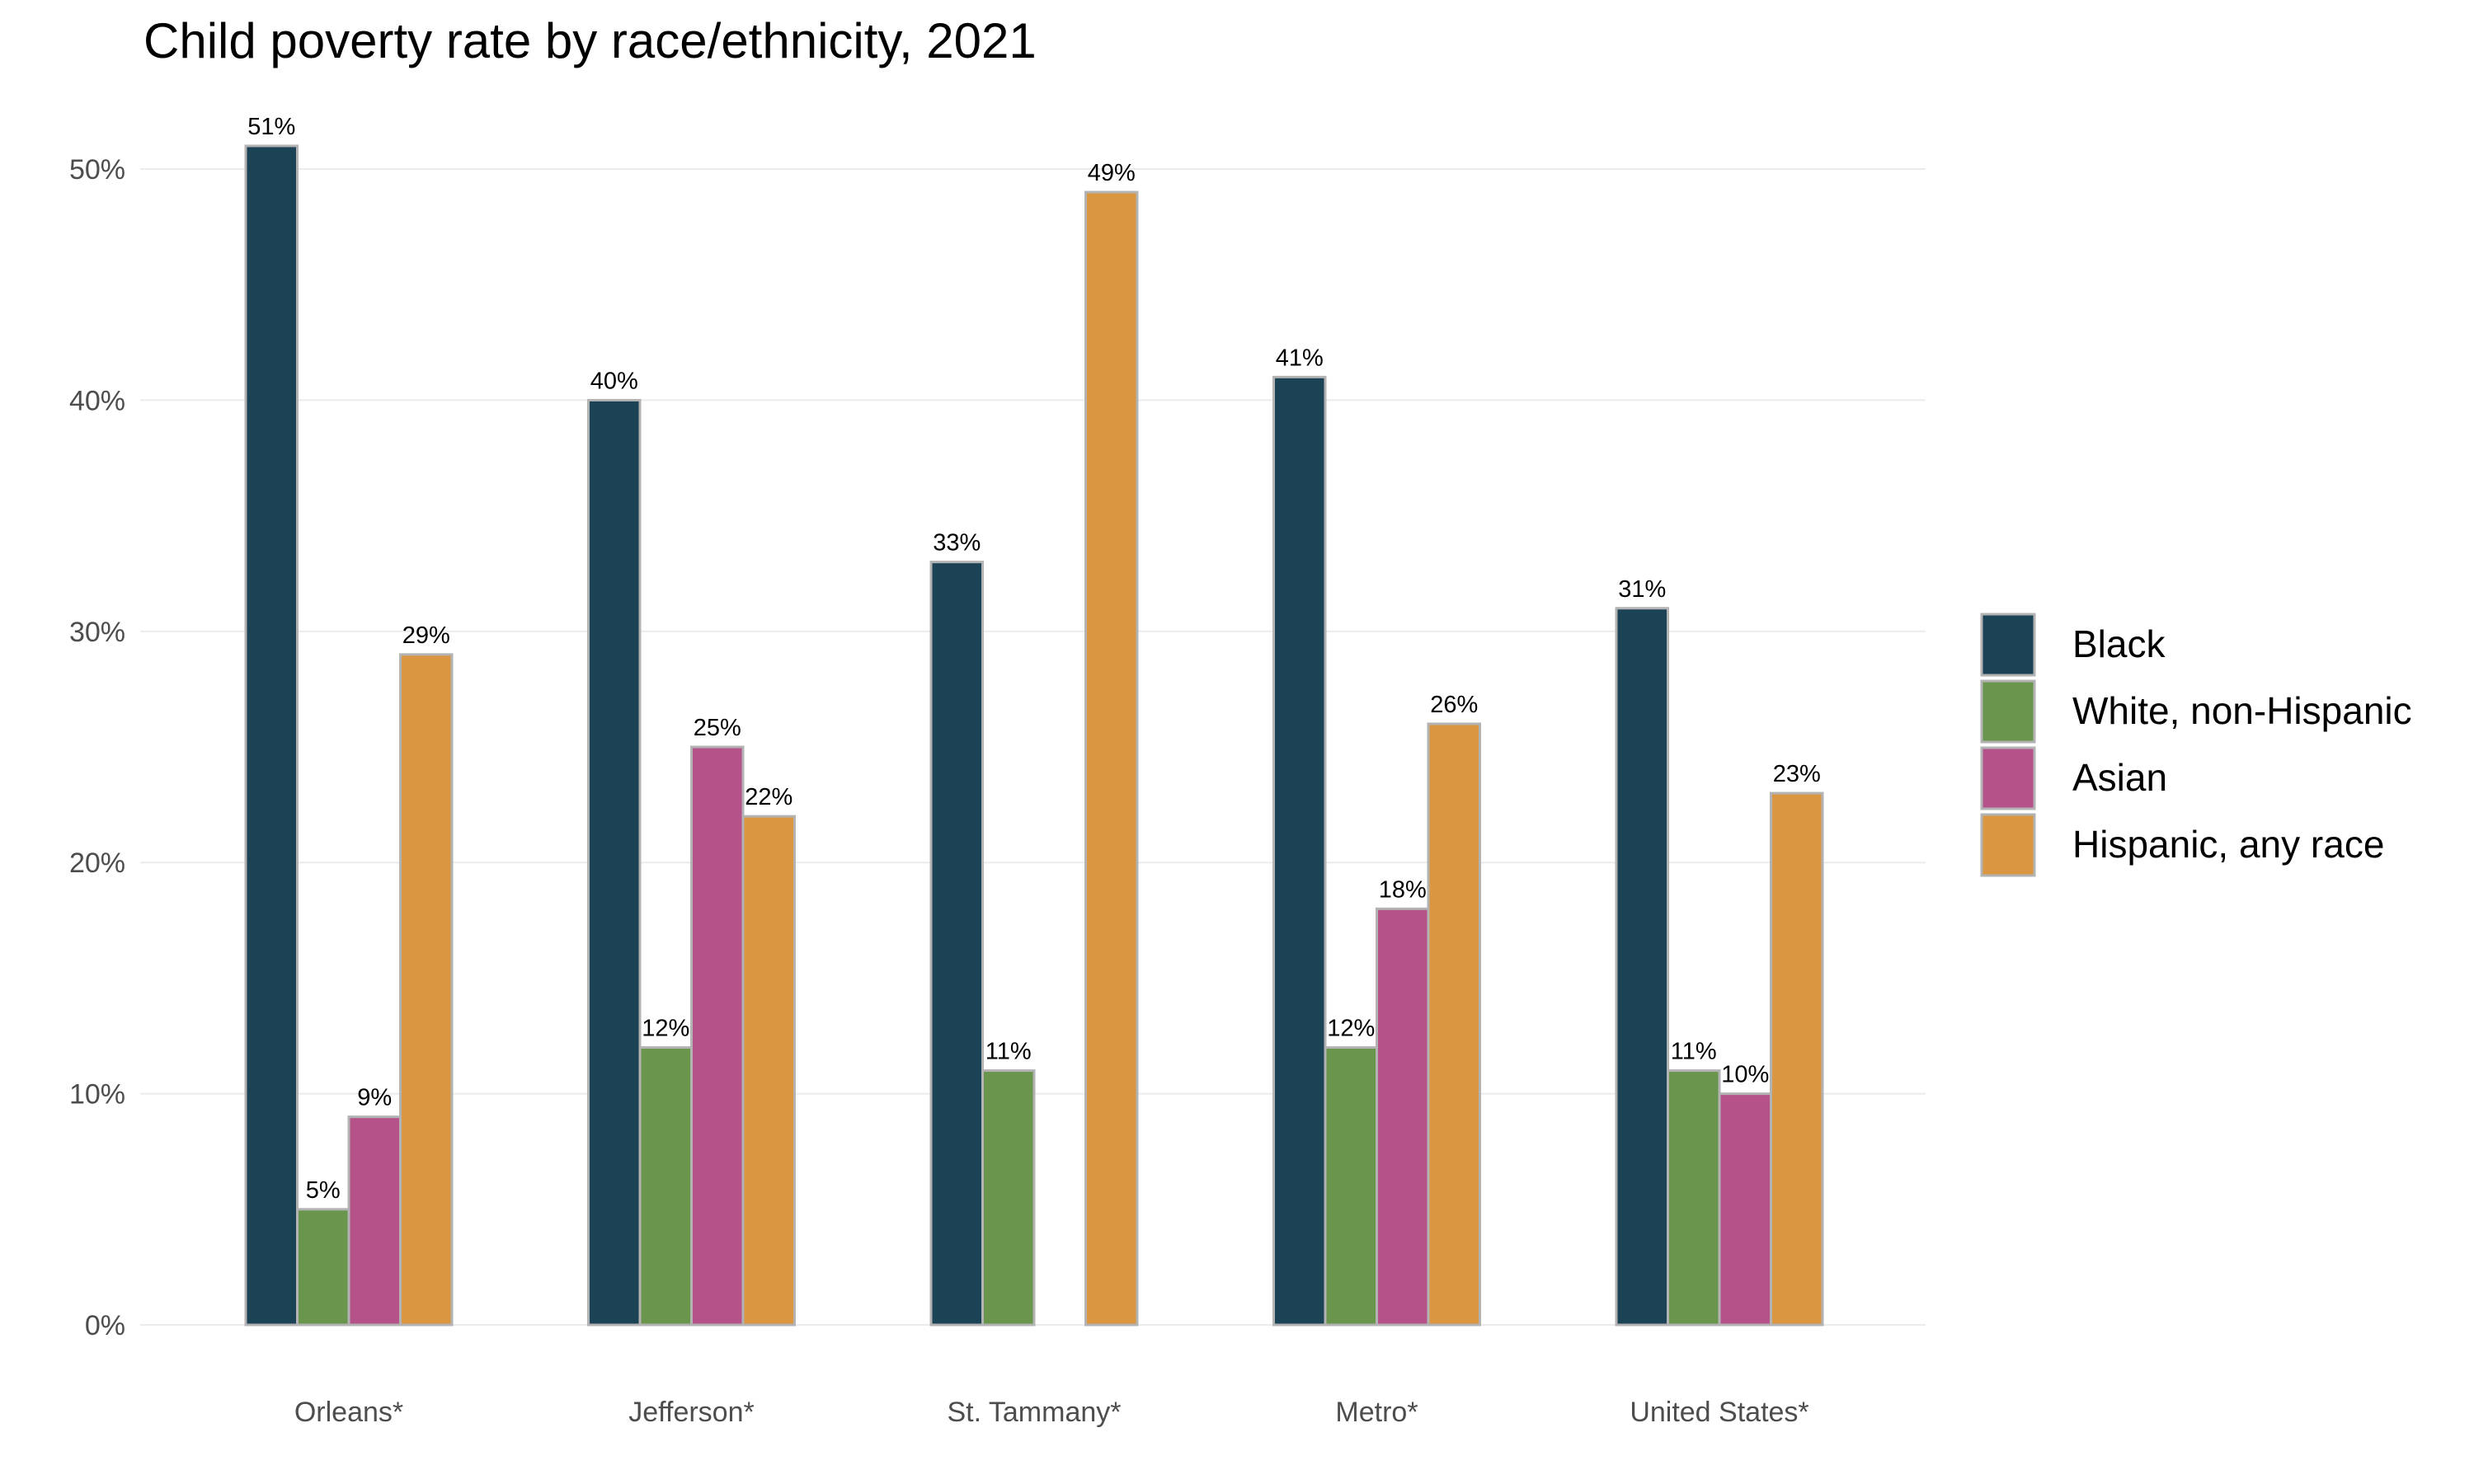 This screenshot has height=1484, width=2474. Describe the element at coordinates (2119, 777) in the screenshot. I see `legend-label: Asian` at that location.